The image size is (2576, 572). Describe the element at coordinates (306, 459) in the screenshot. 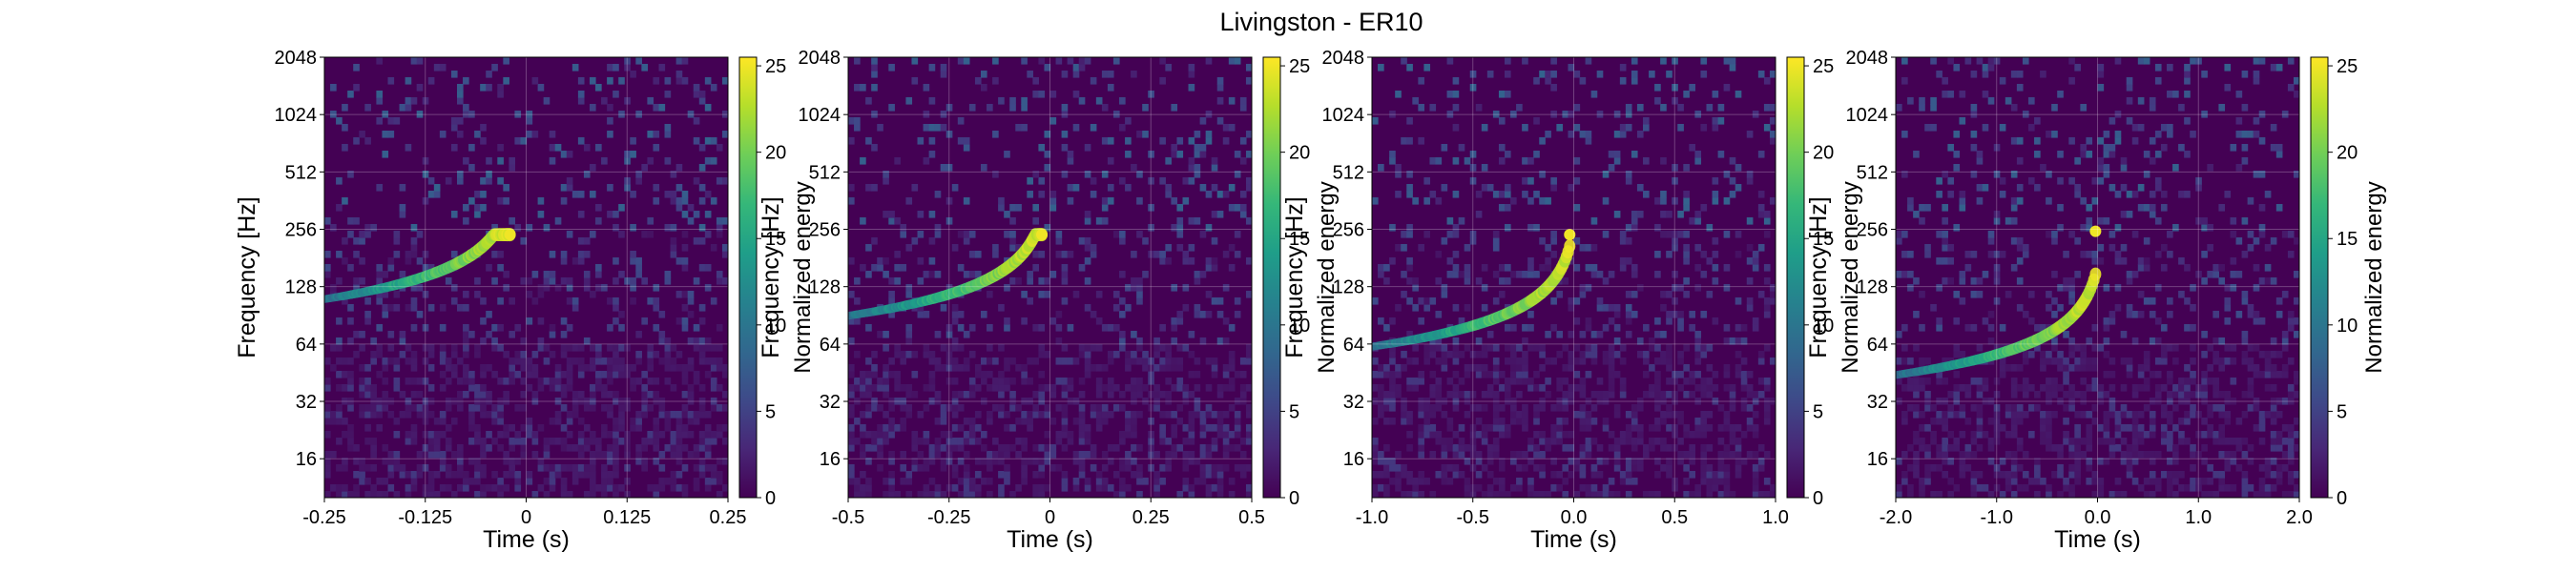

I see `y-tick-label: 16` at that location.